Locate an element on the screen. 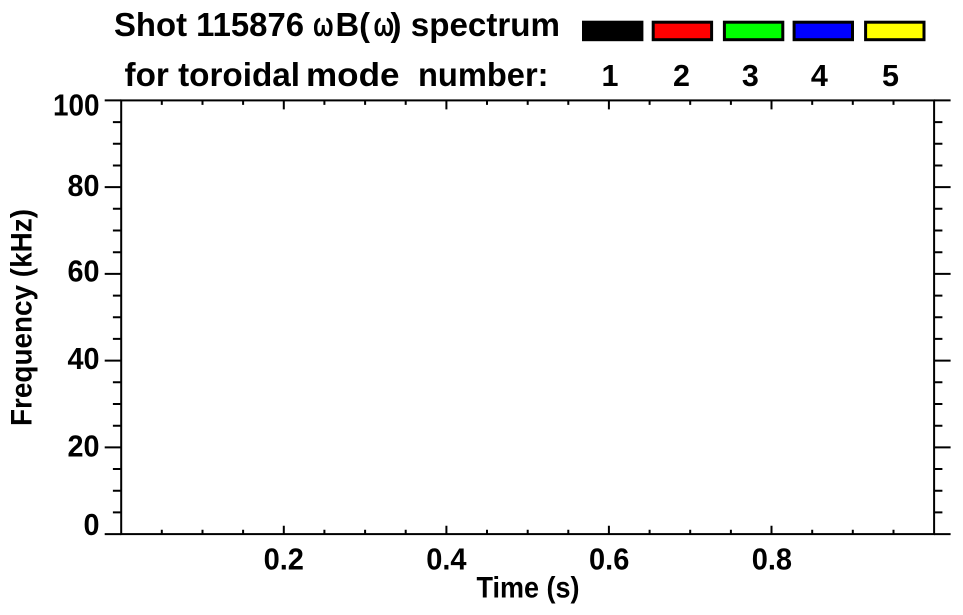  svg-text: 20 is located at coordinates (84, 445).